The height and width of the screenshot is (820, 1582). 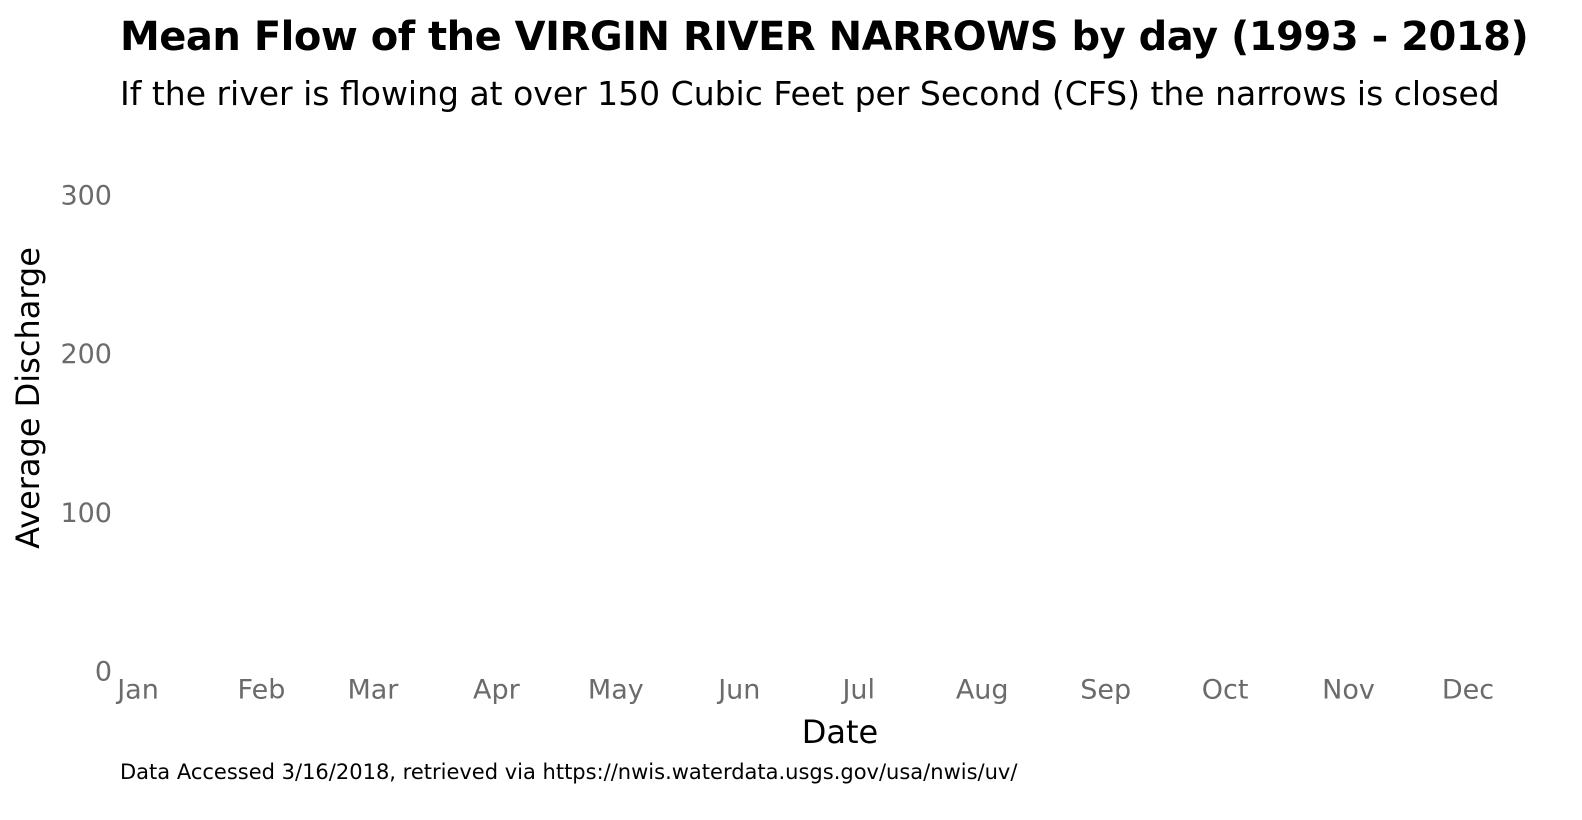 What do you see at coordinates (262, 690) in the screenshot?
I see `x-tick-label: Feb` at bounding box center [262, 690].